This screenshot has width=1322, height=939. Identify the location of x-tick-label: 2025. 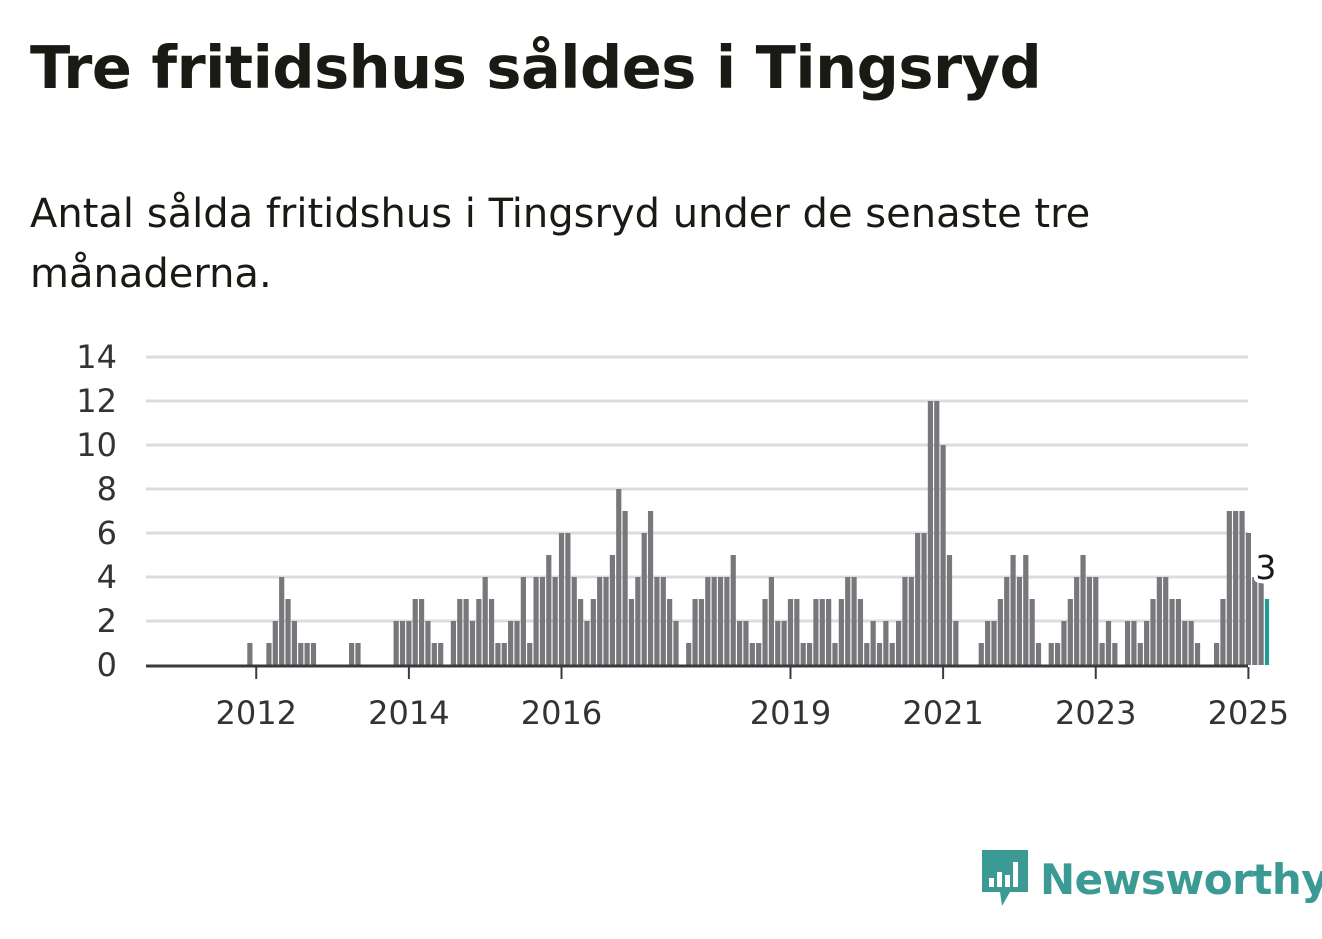
(1248, 713).